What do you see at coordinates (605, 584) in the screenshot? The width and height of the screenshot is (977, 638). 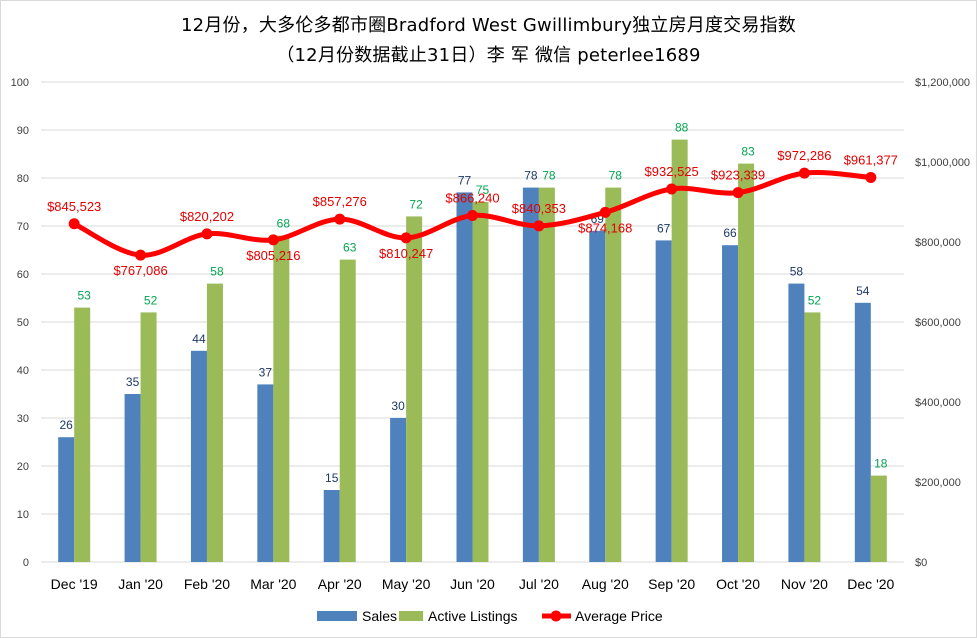 I see `x-tick-label: Aug '20` at bounding box center [605, 584].